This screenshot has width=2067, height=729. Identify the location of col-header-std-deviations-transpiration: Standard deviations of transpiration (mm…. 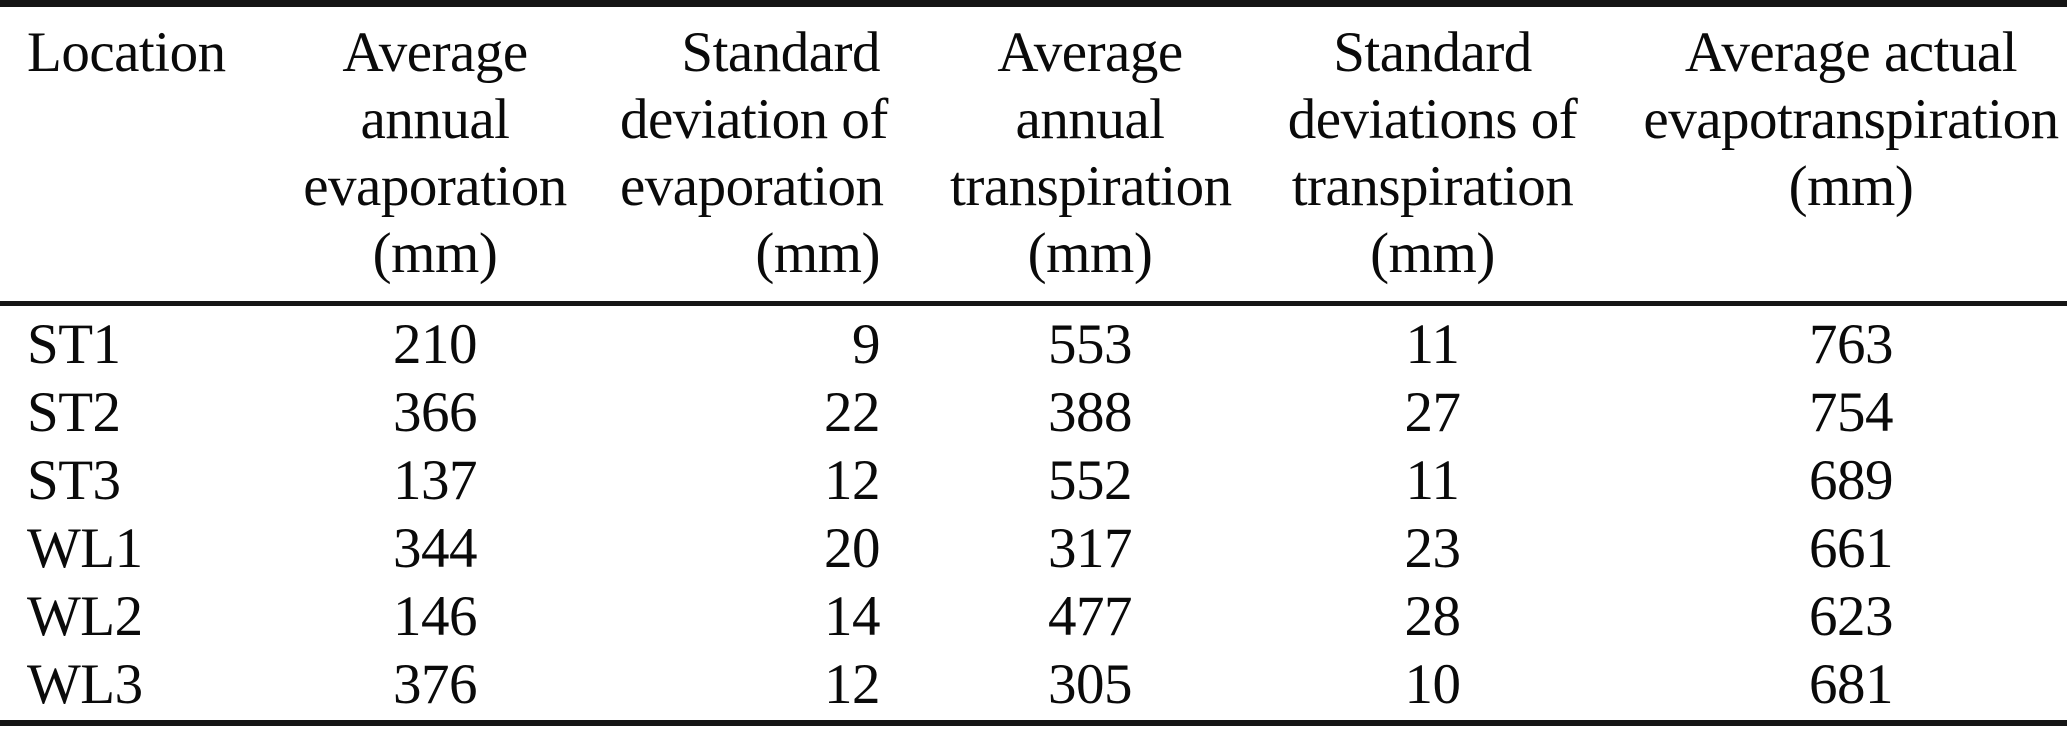
(1417, 154).